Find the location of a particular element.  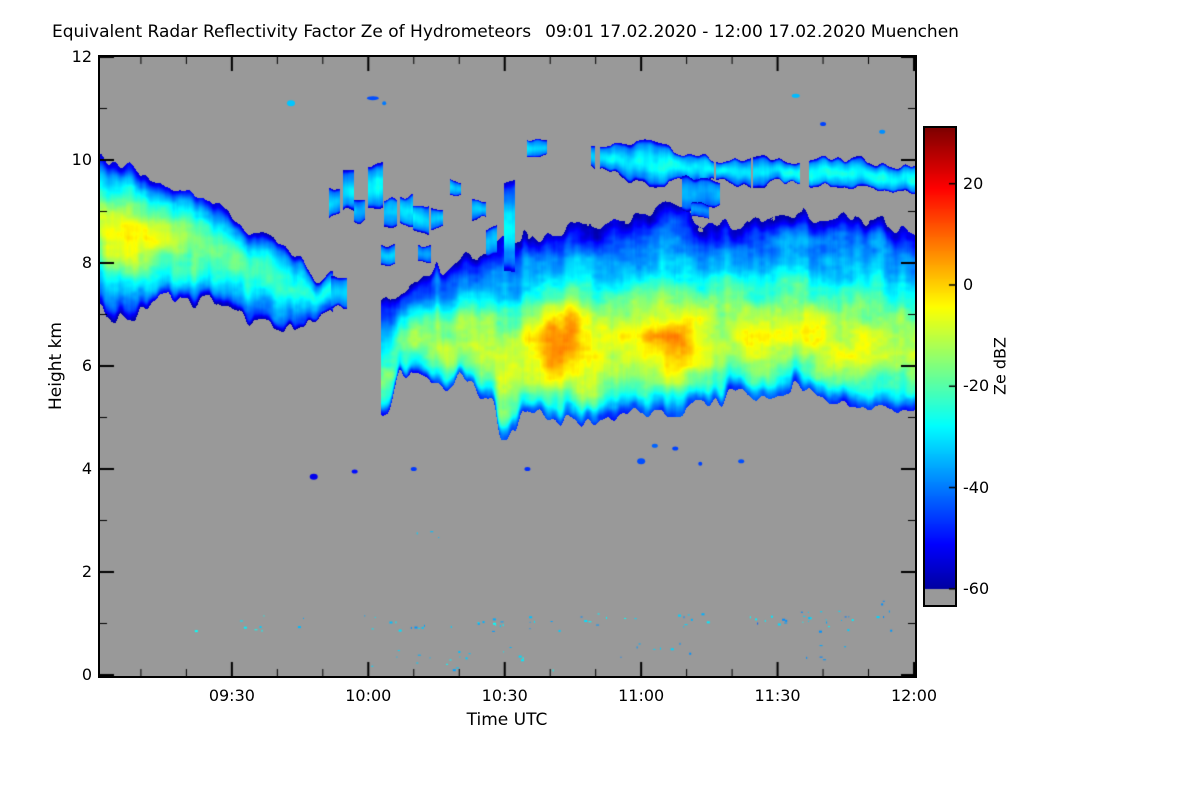

colorbar-frame is located at coordinates (940, 366).